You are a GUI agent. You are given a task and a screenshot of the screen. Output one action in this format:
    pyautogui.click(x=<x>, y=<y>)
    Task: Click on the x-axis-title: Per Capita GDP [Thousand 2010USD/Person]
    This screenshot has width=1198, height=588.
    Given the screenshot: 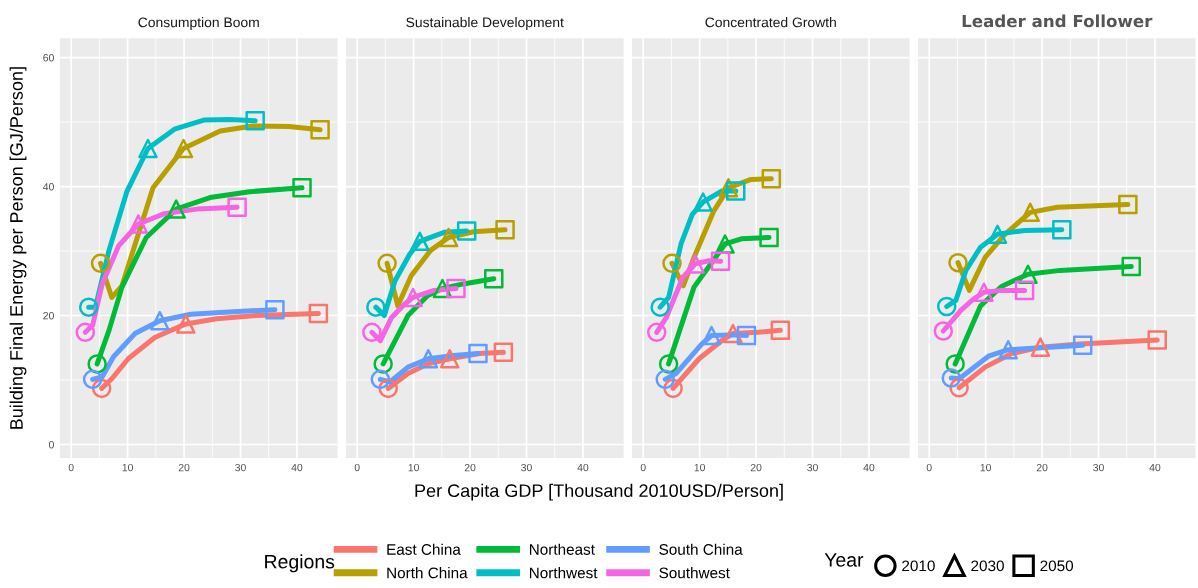 What is the action you would take?
    pyautogui.click(x=599, y=492)
    